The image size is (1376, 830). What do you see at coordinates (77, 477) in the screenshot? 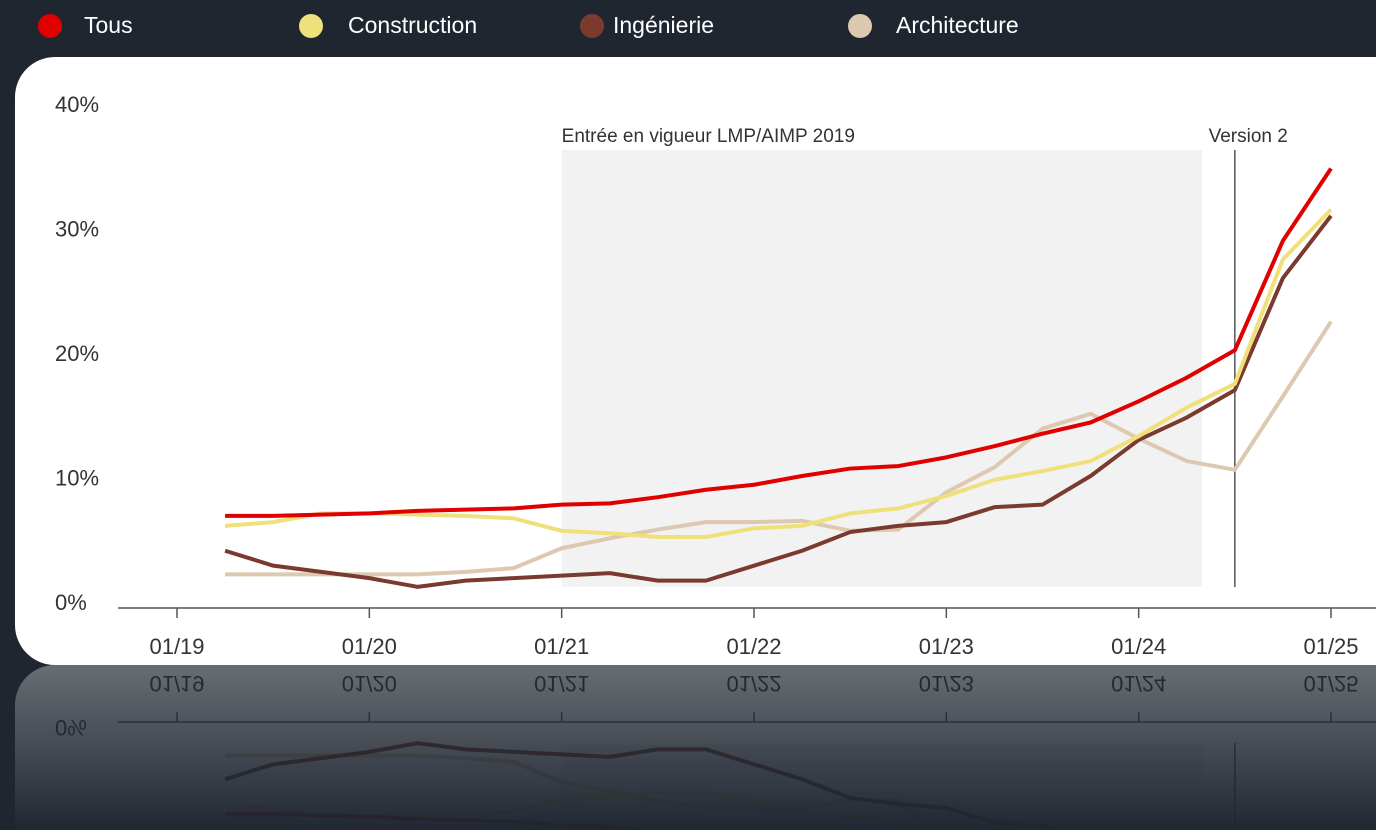
I see `y-tick-label: 10%` at bounding box center [77, 477].